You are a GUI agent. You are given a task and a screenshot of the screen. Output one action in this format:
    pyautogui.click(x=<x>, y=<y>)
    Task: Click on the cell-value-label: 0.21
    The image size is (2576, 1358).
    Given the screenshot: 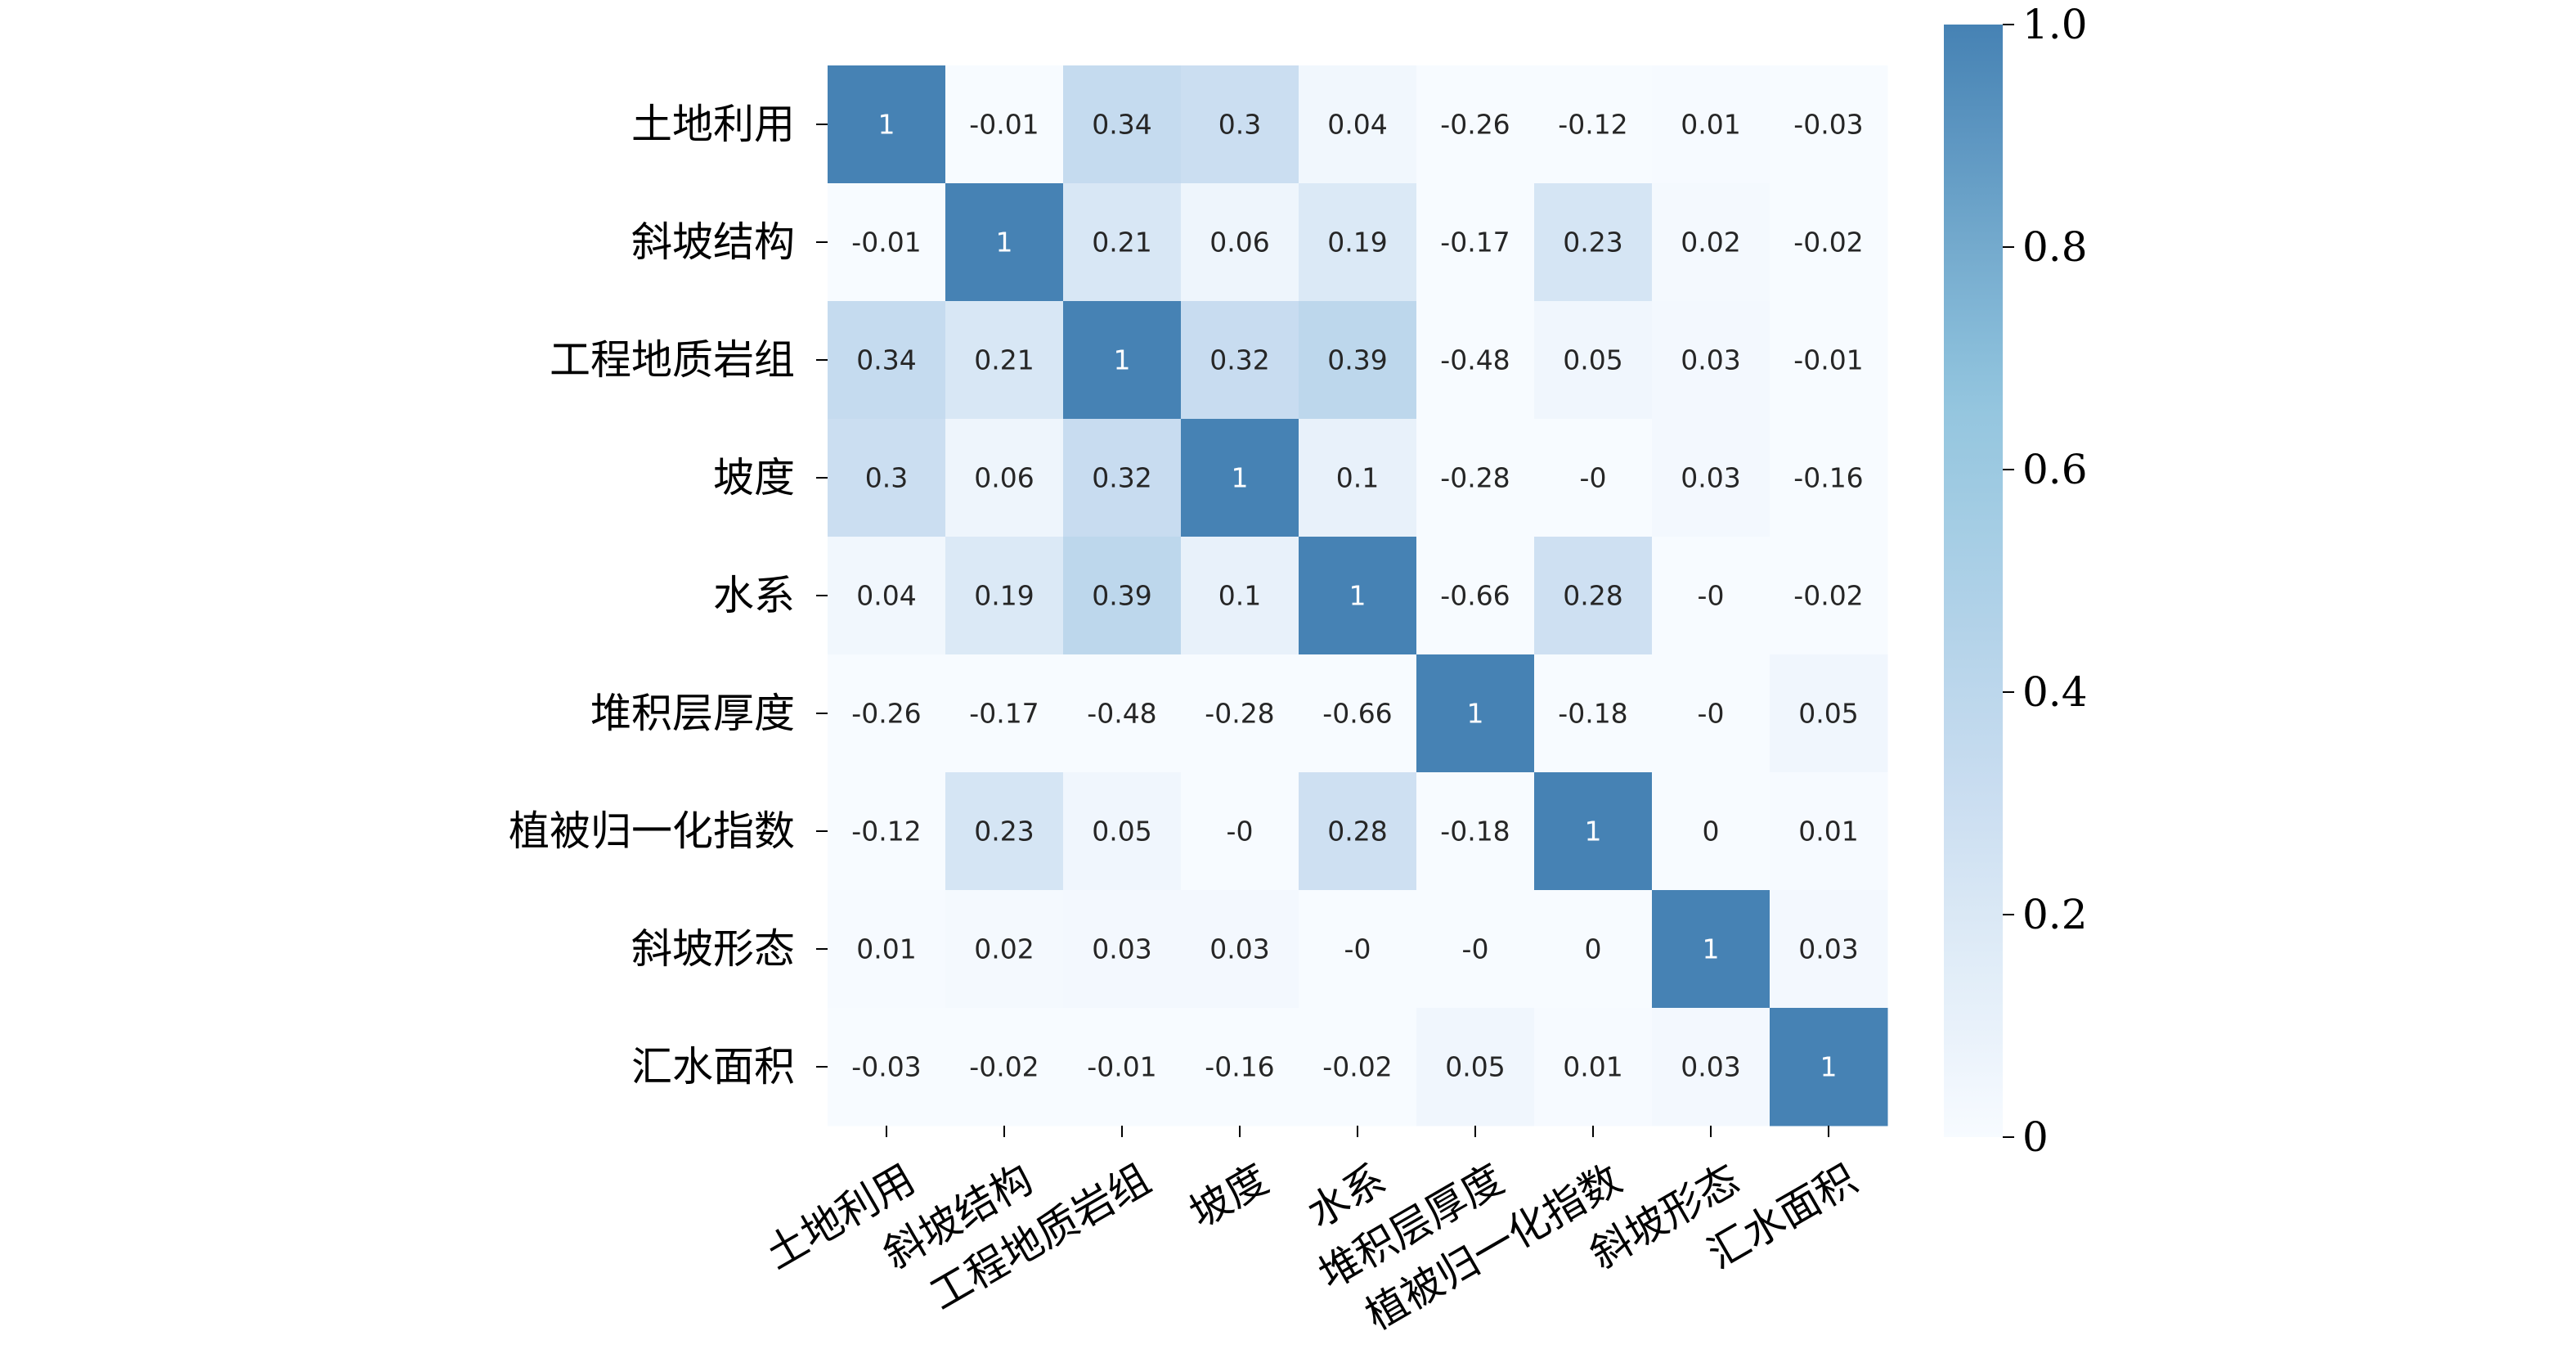 What is the action you would take?
    pyautogui.click(x=1121, y=243)
    